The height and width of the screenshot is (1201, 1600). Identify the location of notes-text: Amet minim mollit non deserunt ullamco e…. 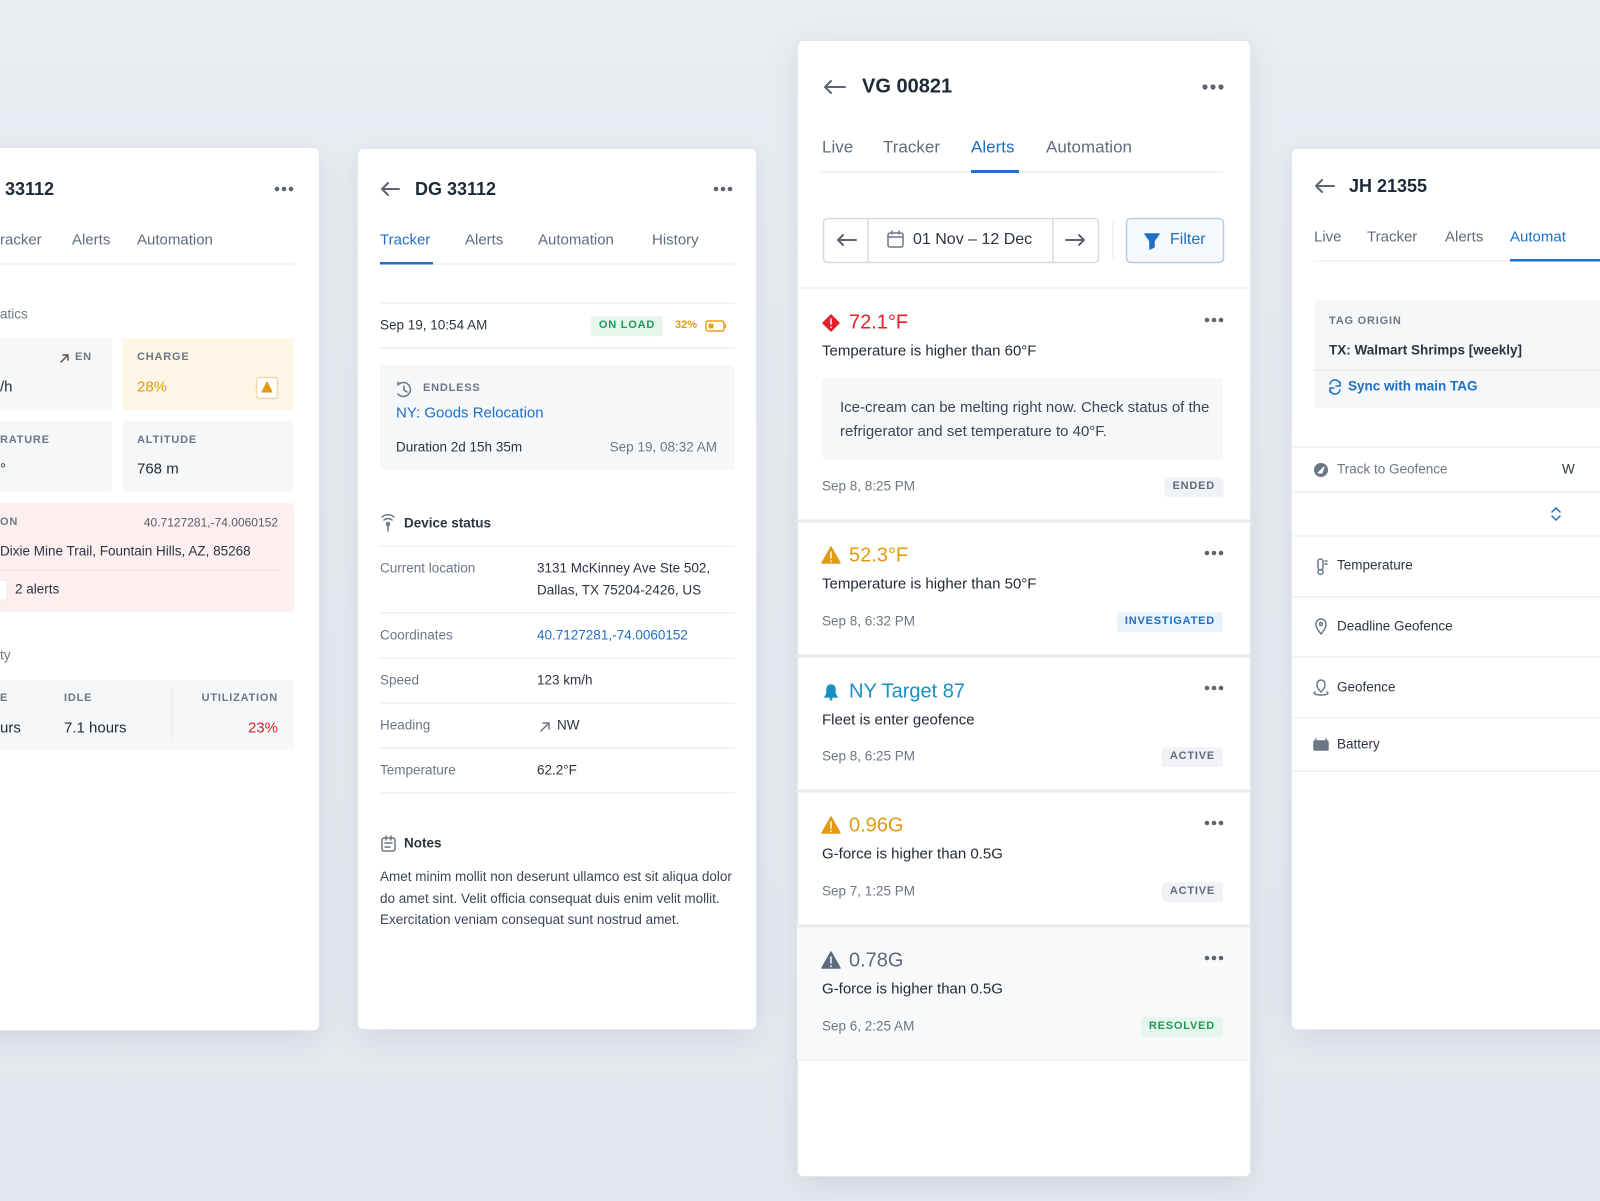
(556, 898).